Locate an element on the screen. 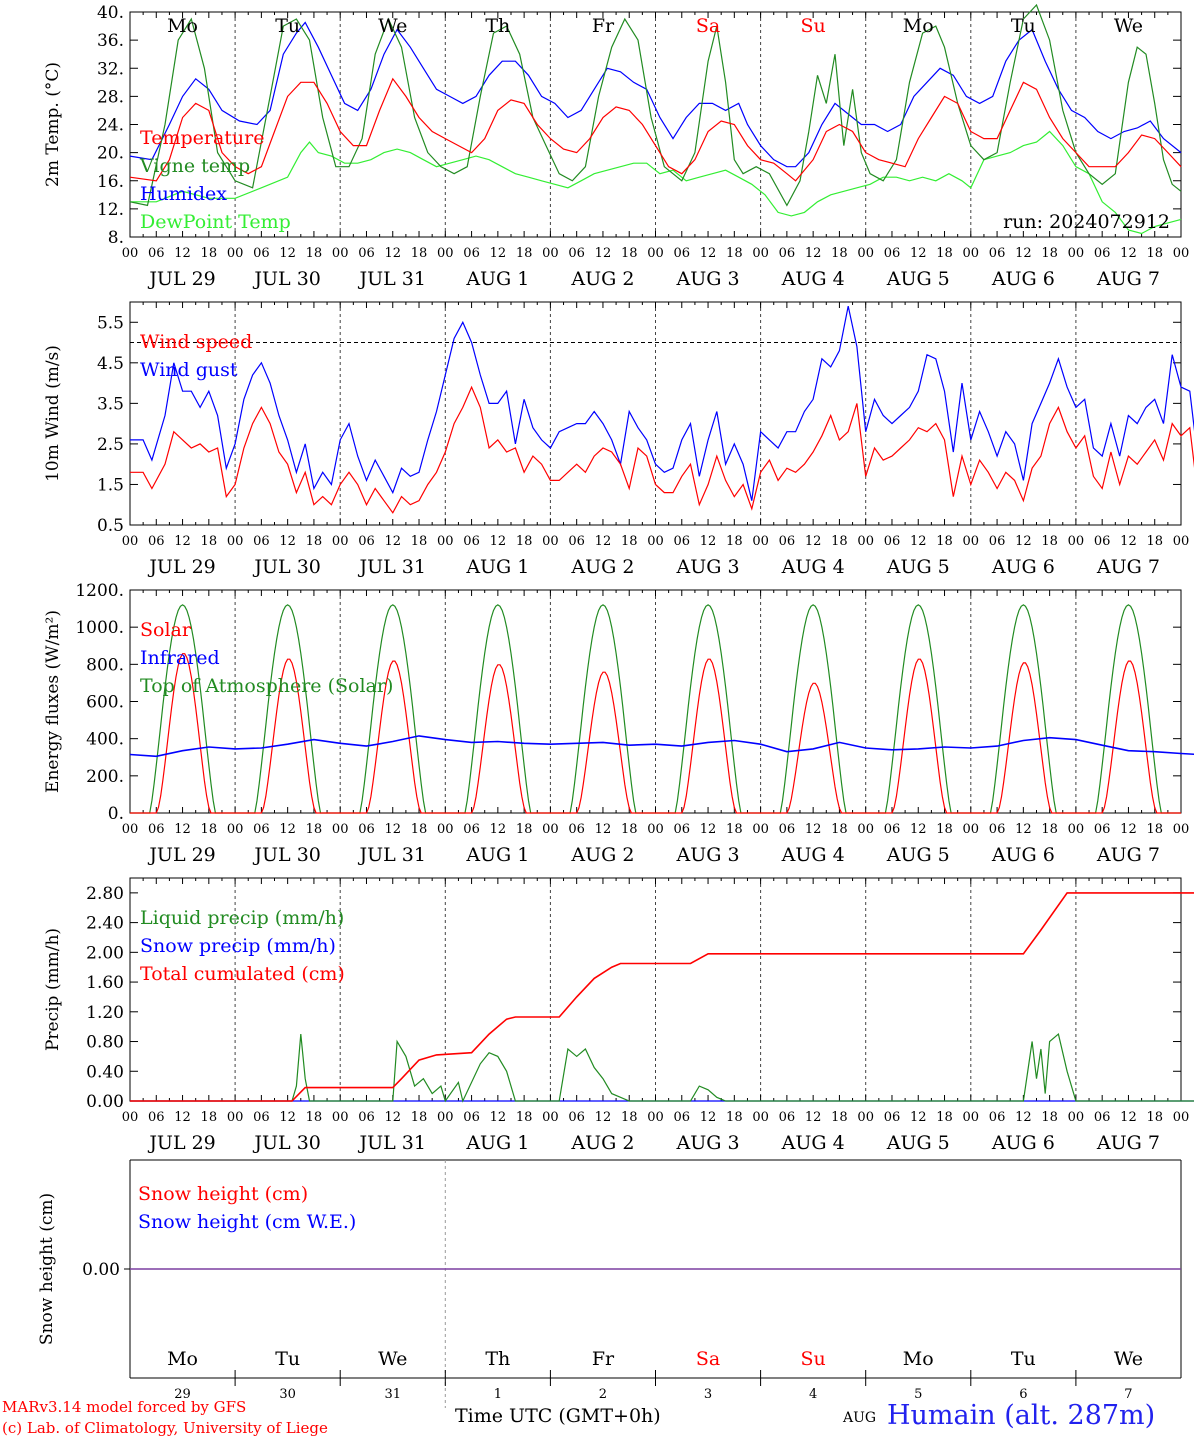  y-tick-label: 1200. is located at coordinates (99, 591).